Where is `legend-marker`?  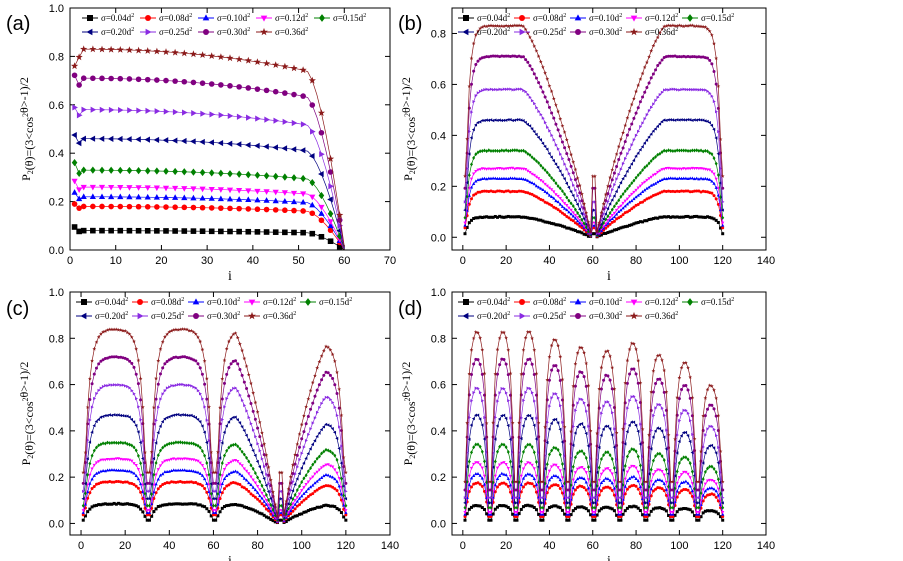
legend-marker is located at coordinates (196, 316).